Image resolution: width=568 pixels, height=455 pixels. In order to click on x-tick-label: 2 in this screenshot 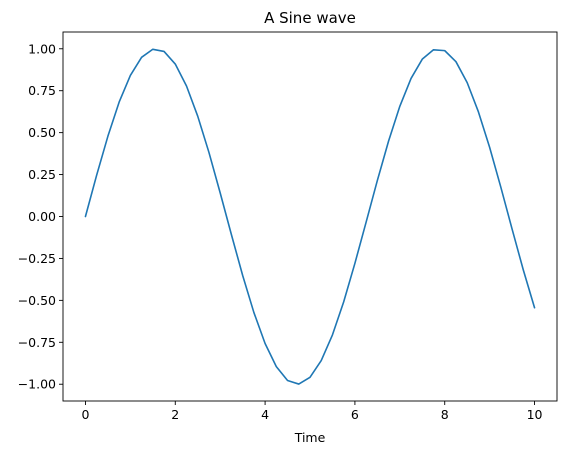, I will do `click(175, 414)`.